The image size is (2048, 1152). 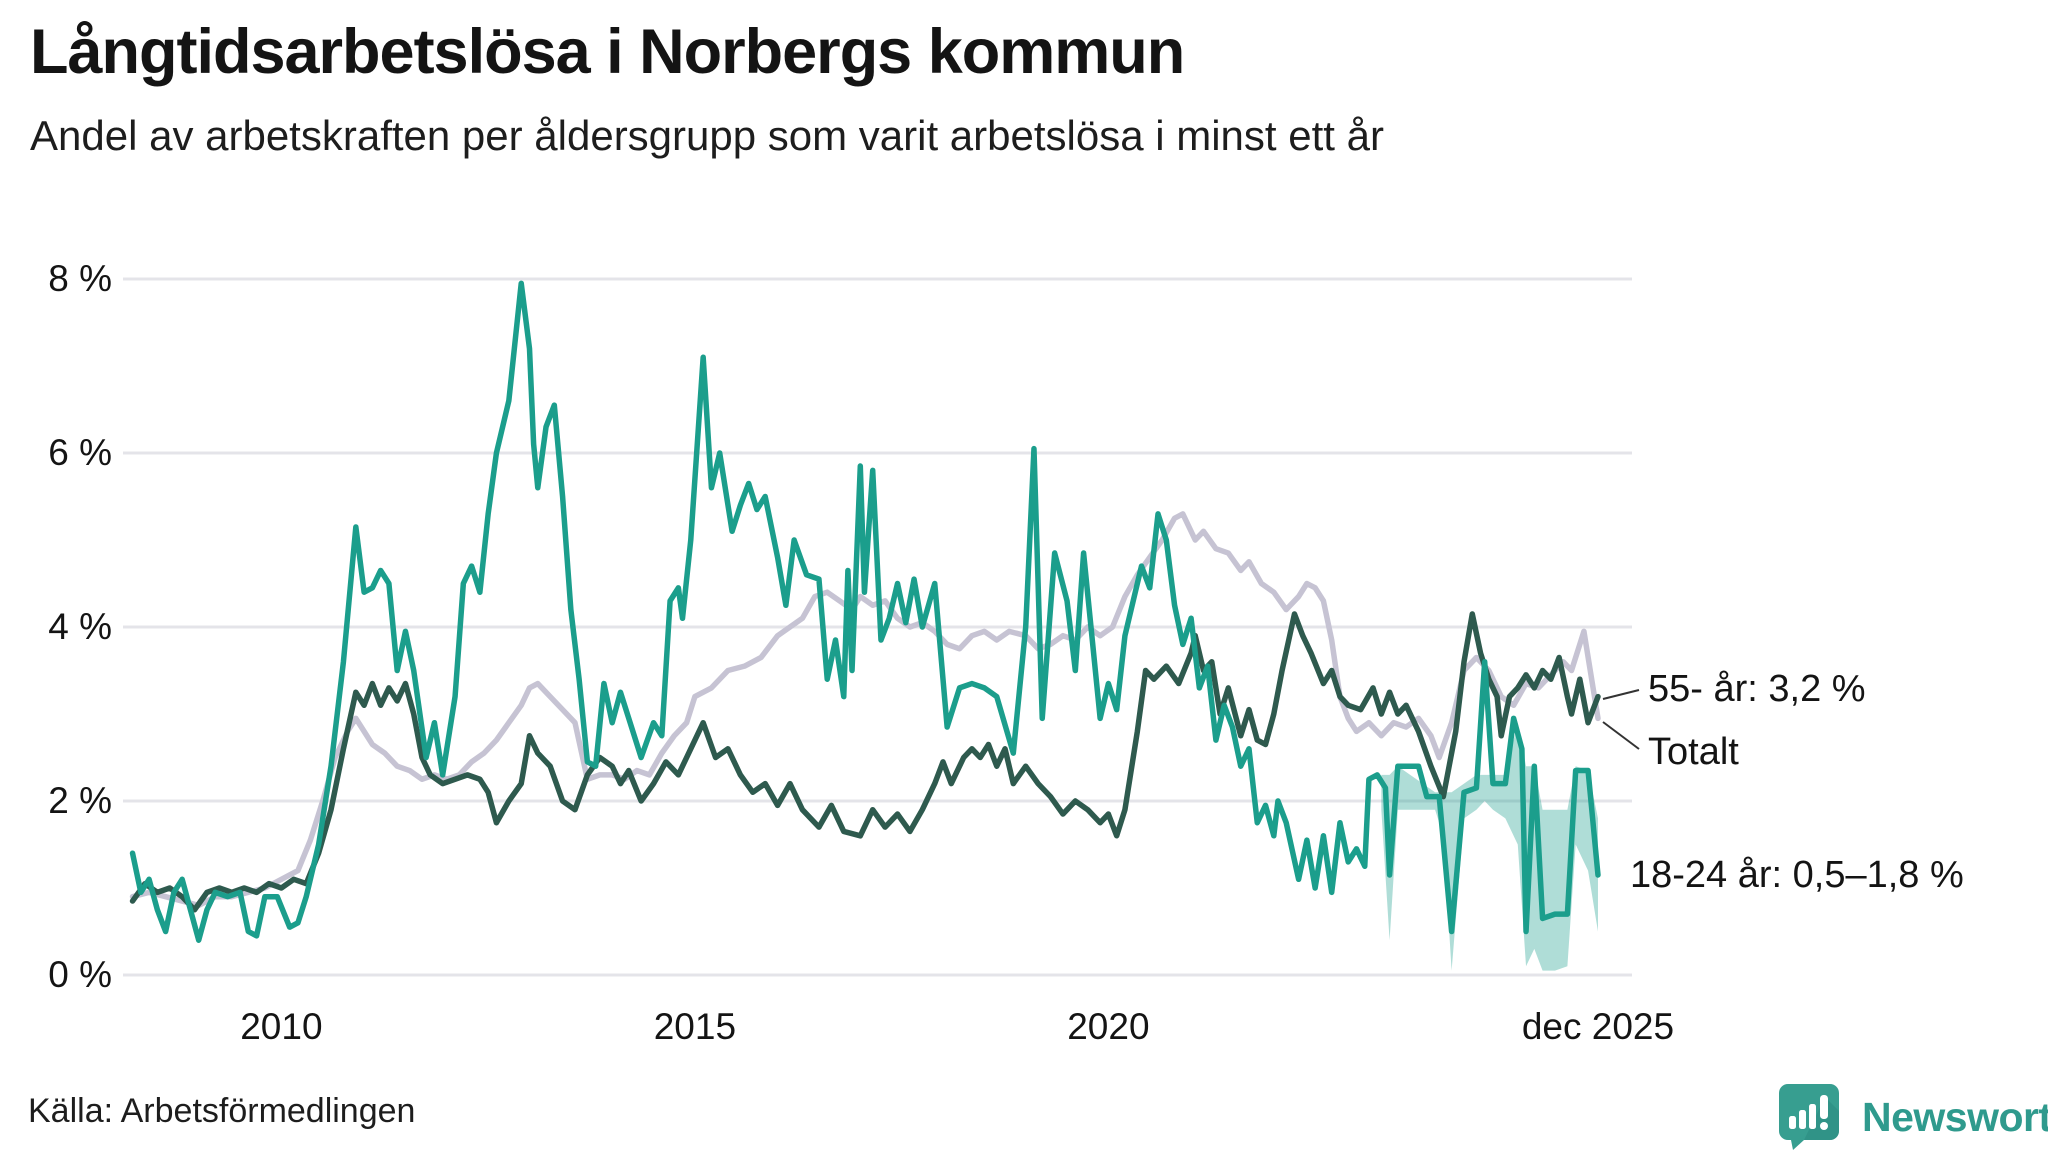 I want to click on source-credit: Källa: Arbetsförmedlingen, so click(x=222, y=1111).